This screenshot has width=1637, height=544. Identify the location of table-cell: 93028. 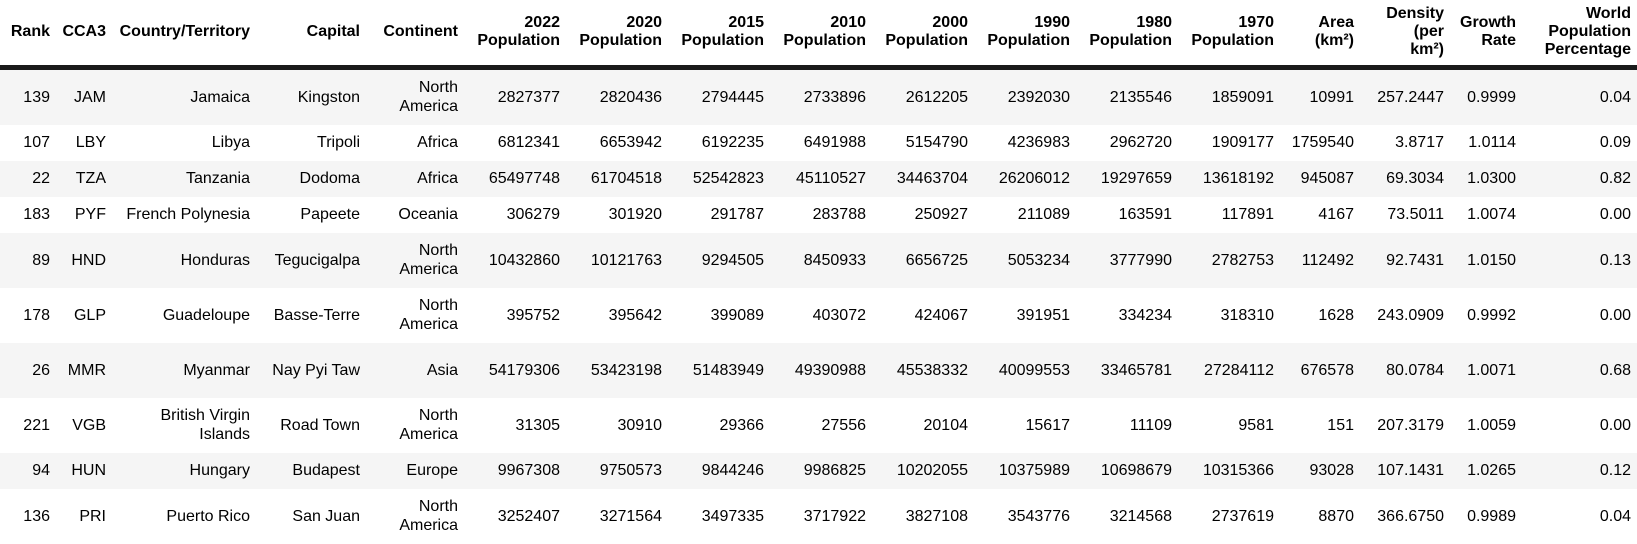
(1320, 470).